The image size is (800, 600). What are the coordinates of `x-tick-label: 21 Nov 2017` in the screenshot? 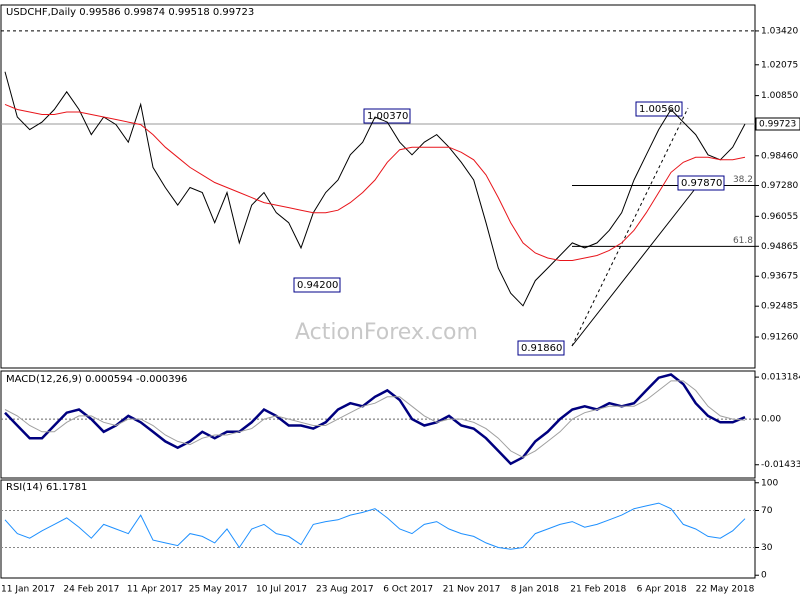 It's located at (472, 590).